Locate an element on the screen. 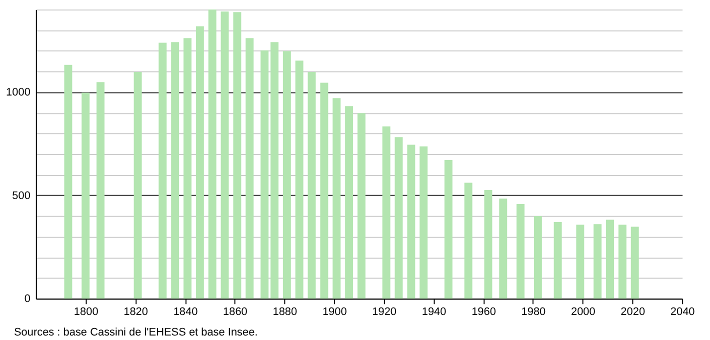 The width and height of the screenshot is (710, 340). x-tick-label: 1960 is located at coordinates (484, 312).